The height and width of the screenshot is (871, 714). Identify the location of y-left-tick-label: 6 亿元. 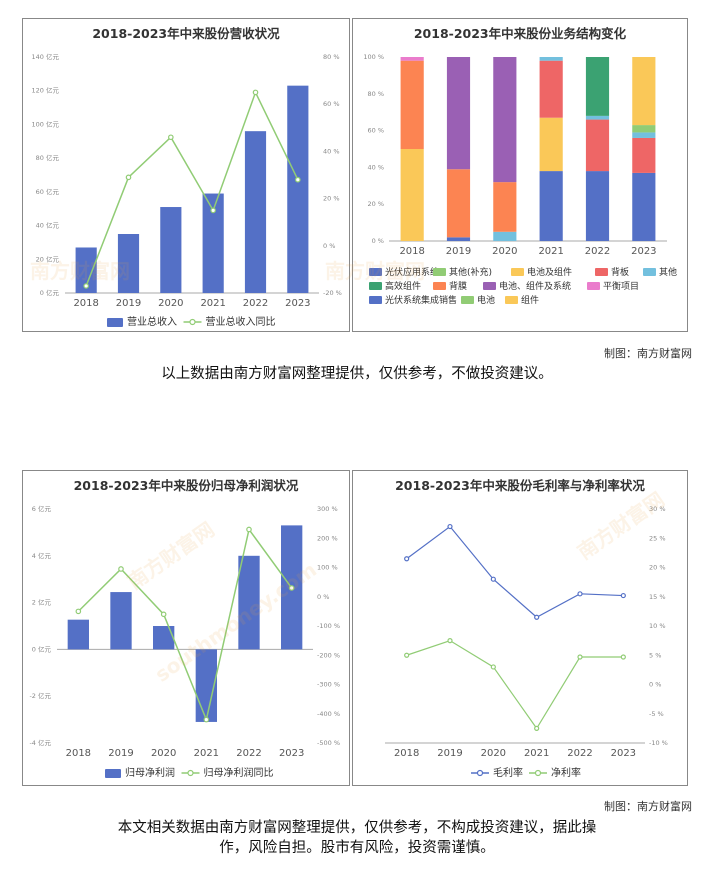
(42, 508).